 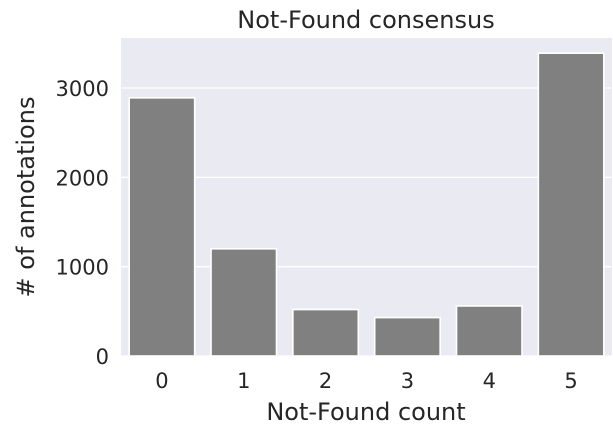 I want to click on x-tick-label: 4, so click(x=489, y=381).